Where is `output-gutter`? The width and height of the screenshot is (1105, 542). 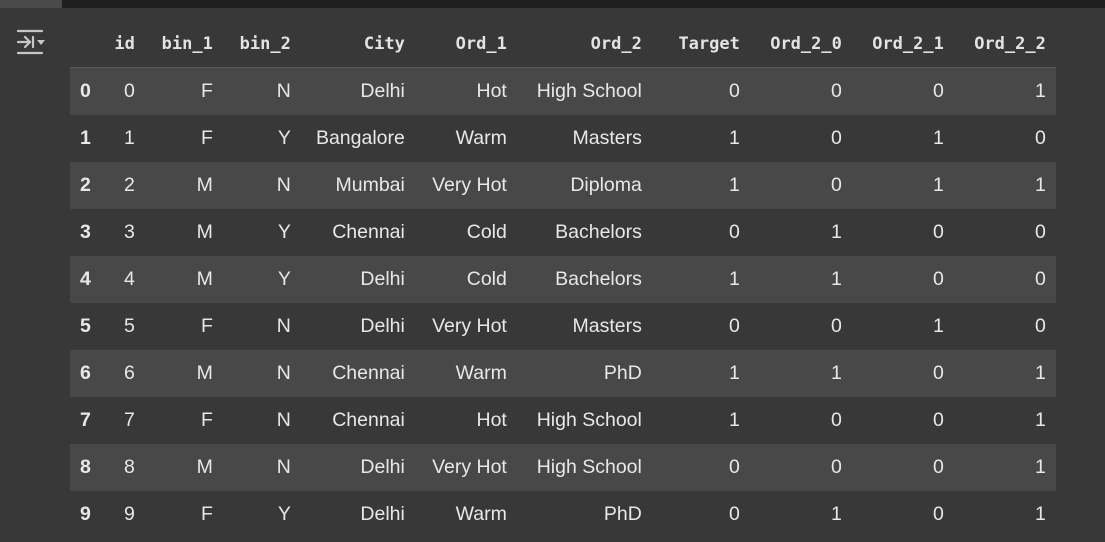
output-gutter is located at coordinates (31, 275).